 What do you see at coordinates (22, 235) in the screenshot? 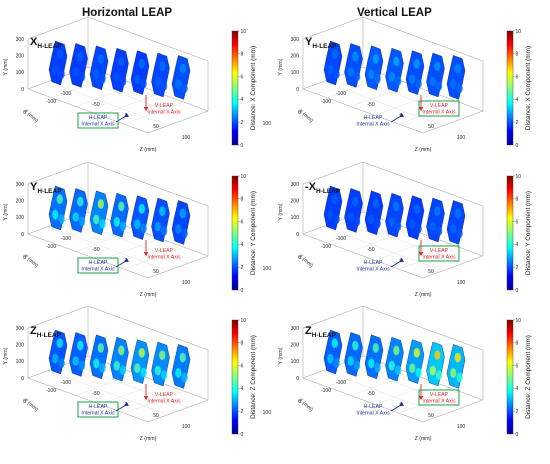
I see `y-tick-label: 0` at bounding box center [22, 235].